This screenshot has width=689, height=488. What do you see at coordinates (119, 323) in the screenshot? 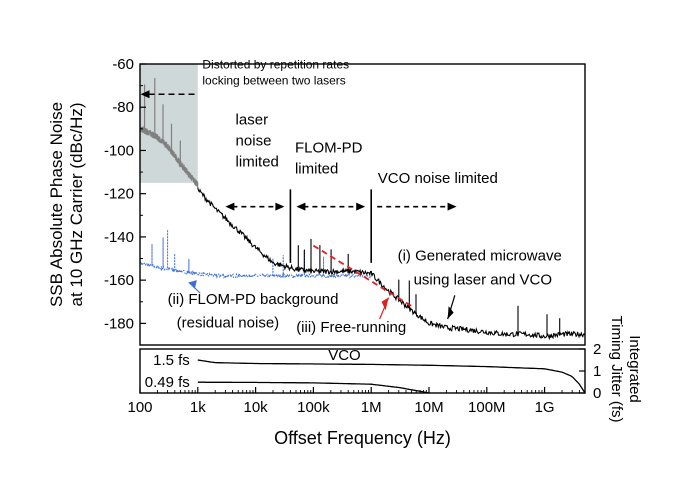
I see `top-ytick-label-6: -180` at bounding box center [119, 323].